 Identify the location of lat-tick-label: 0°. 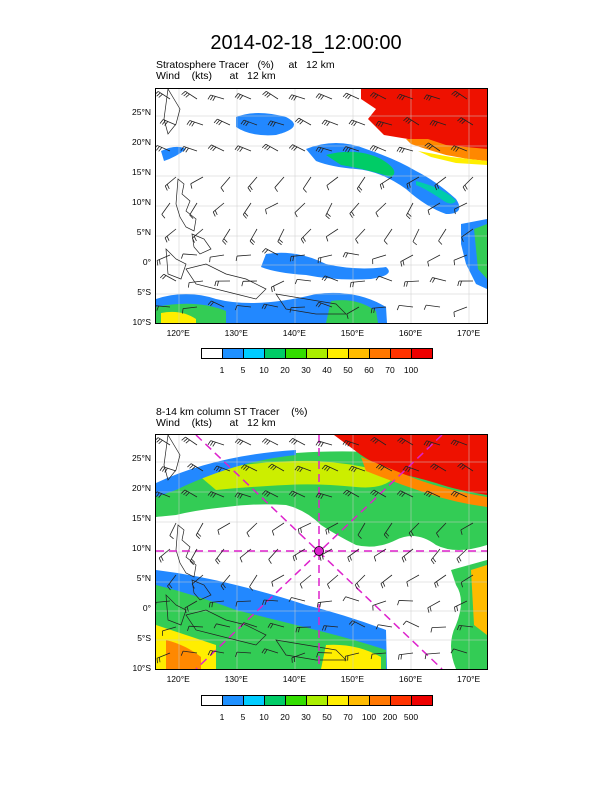
(146, 608).